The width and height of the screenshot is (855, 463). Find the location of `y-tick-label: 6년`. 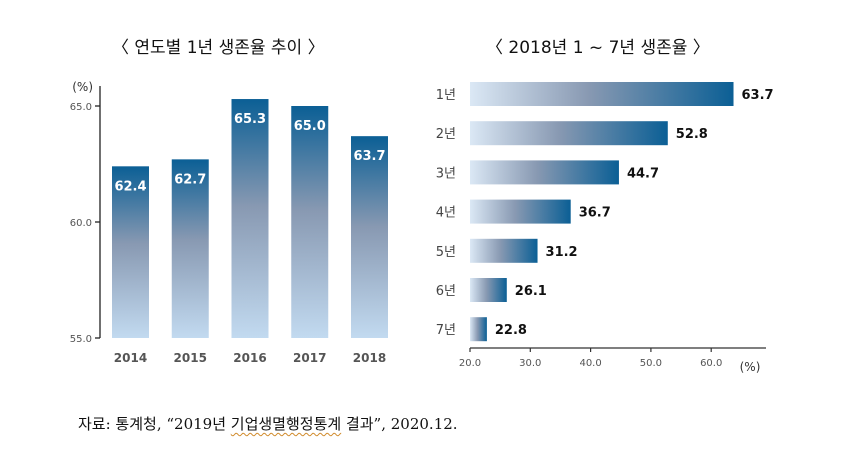

y-tick-label: 6년 is located at coordinates (446, 291).